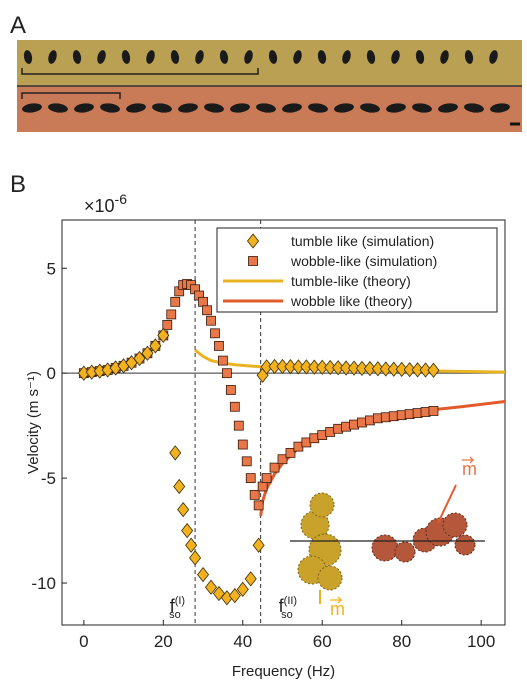 The image size is (527, 693). I want to click on y-tick-label: 0, so click(51, 373).